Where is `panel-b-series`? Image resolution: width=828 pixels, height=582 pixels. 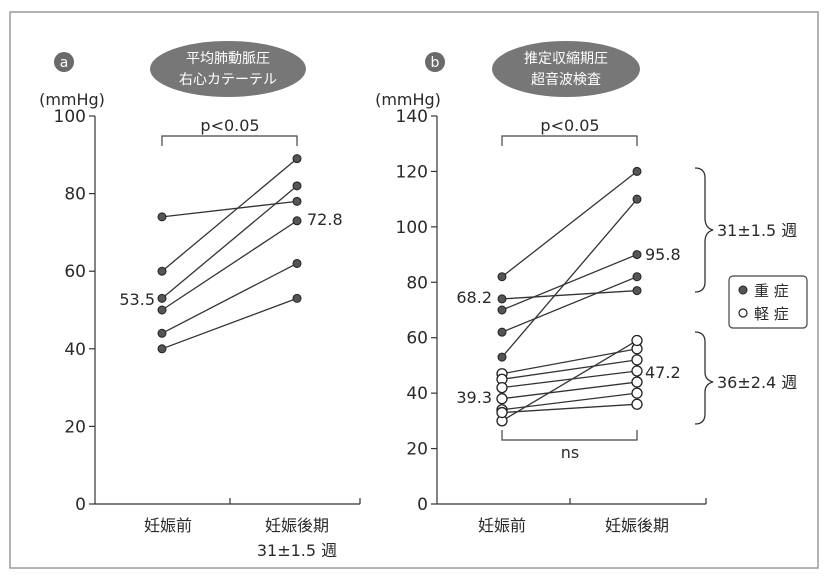
panel-b-series is located at coordinates (569, 296).